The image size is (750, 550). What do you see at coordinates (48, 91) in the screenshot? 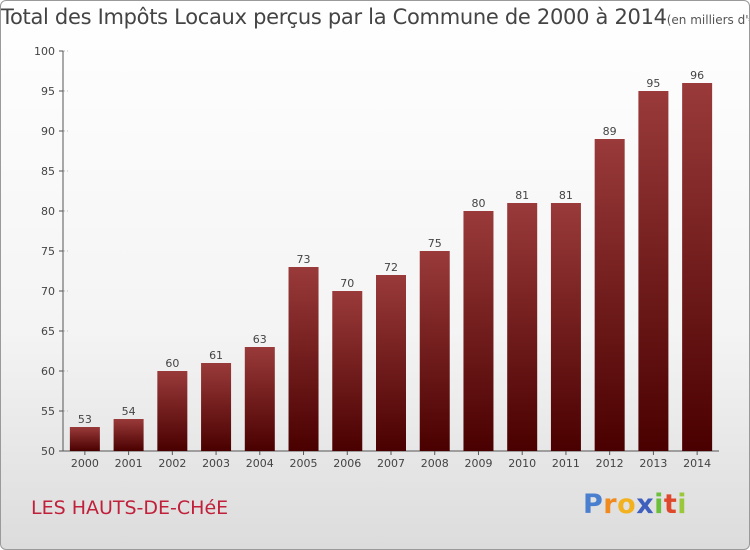
I see `y-tick-label: 95` at bounding box center [48, 91].